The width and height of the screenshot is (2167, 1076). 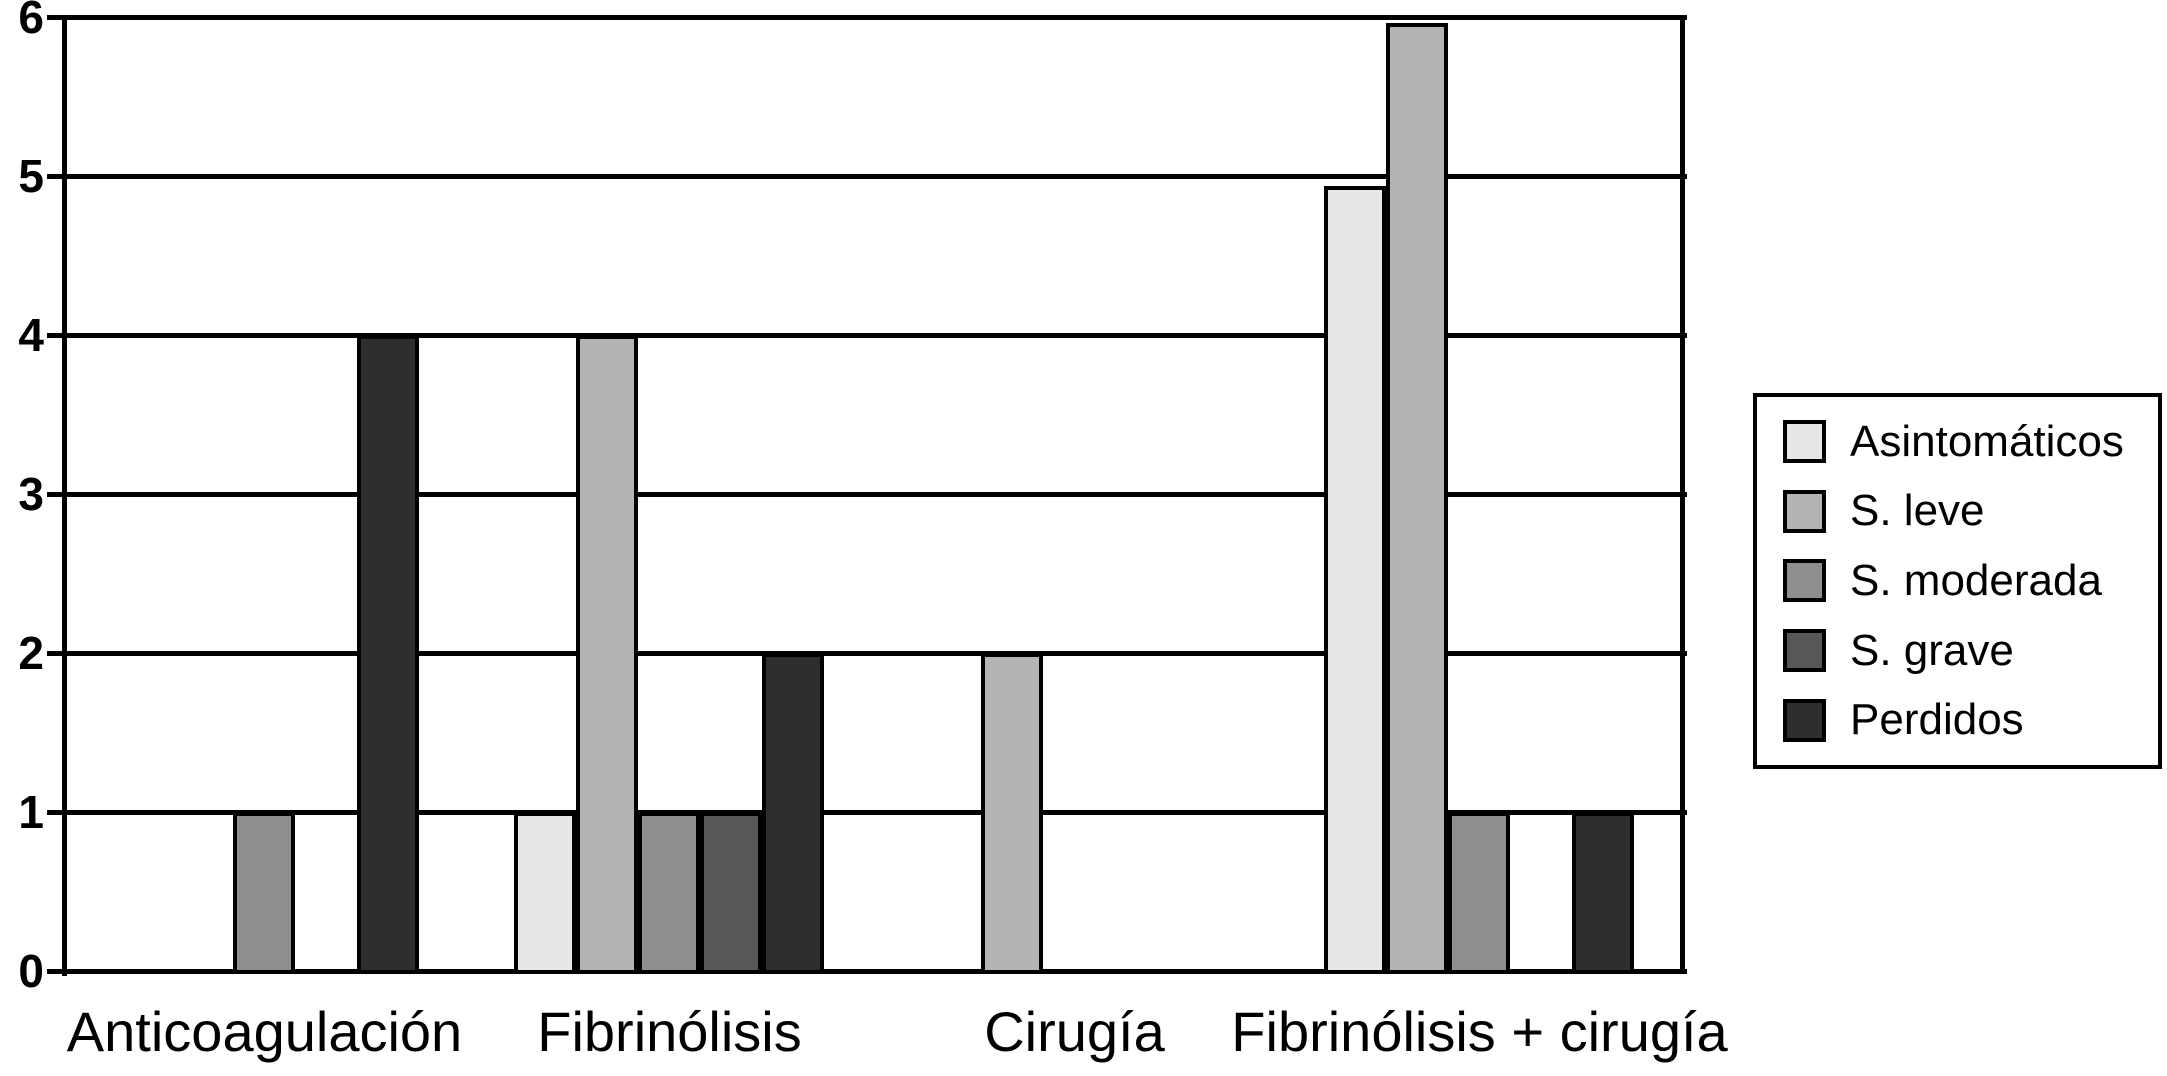 What do you see at coordinates (1804, 651) in the screenshot?
I see `legend-swatch-s-grave` at bounding box center [1804, 651].